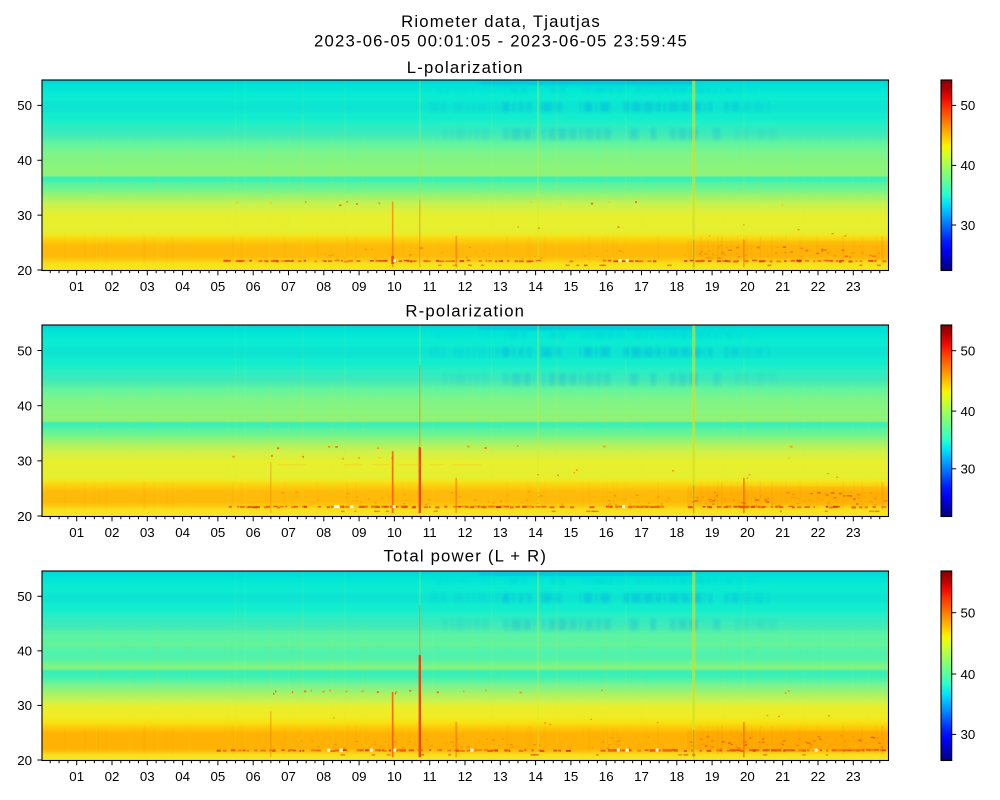 This screenshot has height=800, width=1000. Describe the element at coordinates (465, 311) in the screenshot. I see `svg-text: R-polarization` at that location.